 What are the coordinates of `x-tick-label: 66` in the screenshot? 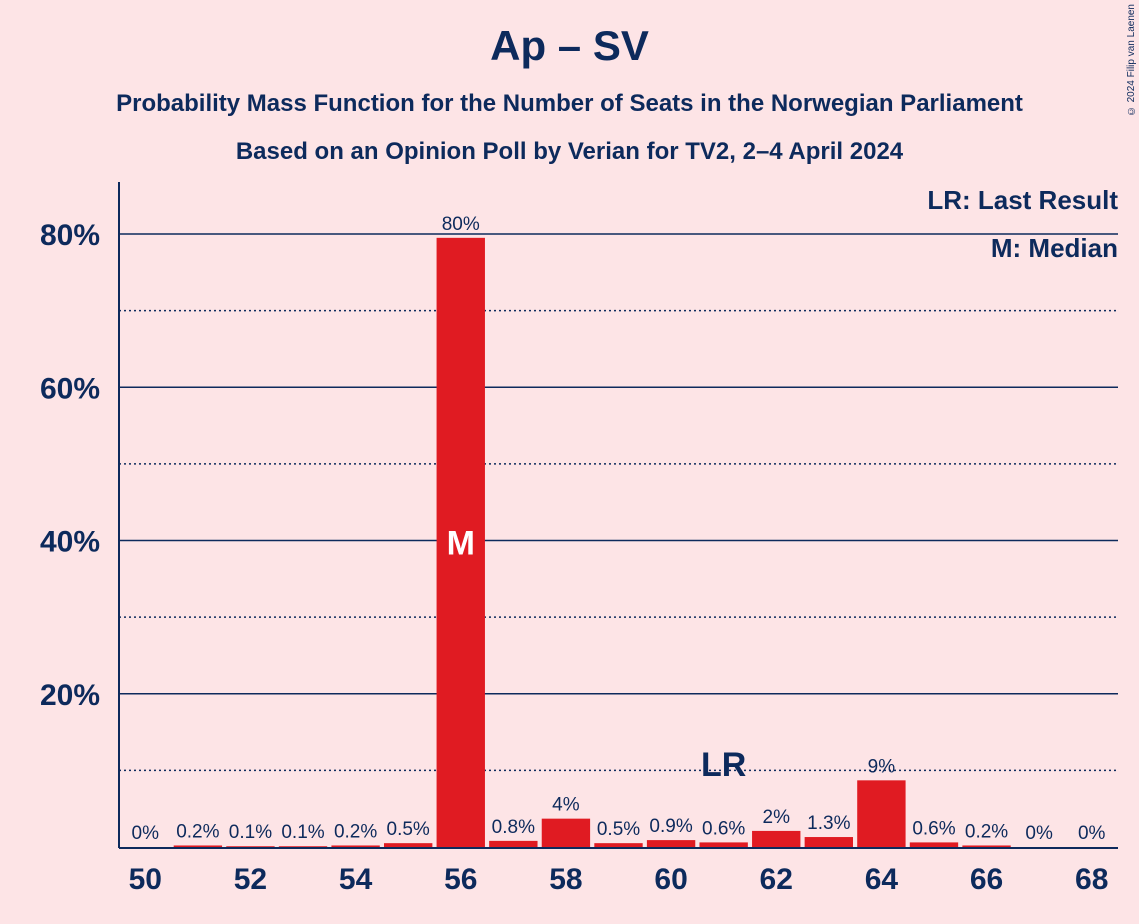 It's located at (986, 879).